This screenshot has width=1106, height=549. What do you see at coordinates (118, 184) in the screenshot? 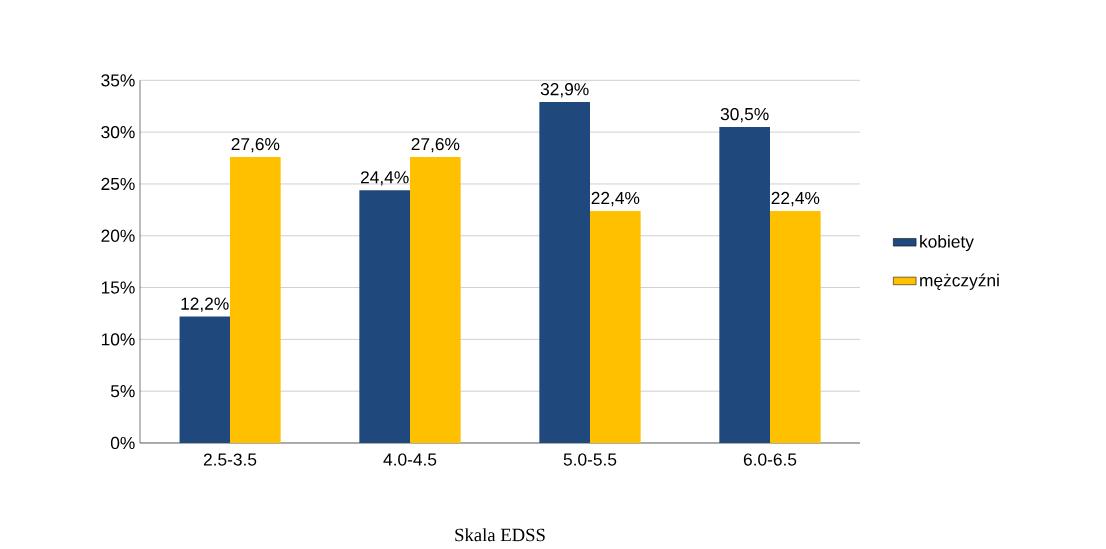
I see `y-tick-label: 25%` at bounding box center [118, 184].